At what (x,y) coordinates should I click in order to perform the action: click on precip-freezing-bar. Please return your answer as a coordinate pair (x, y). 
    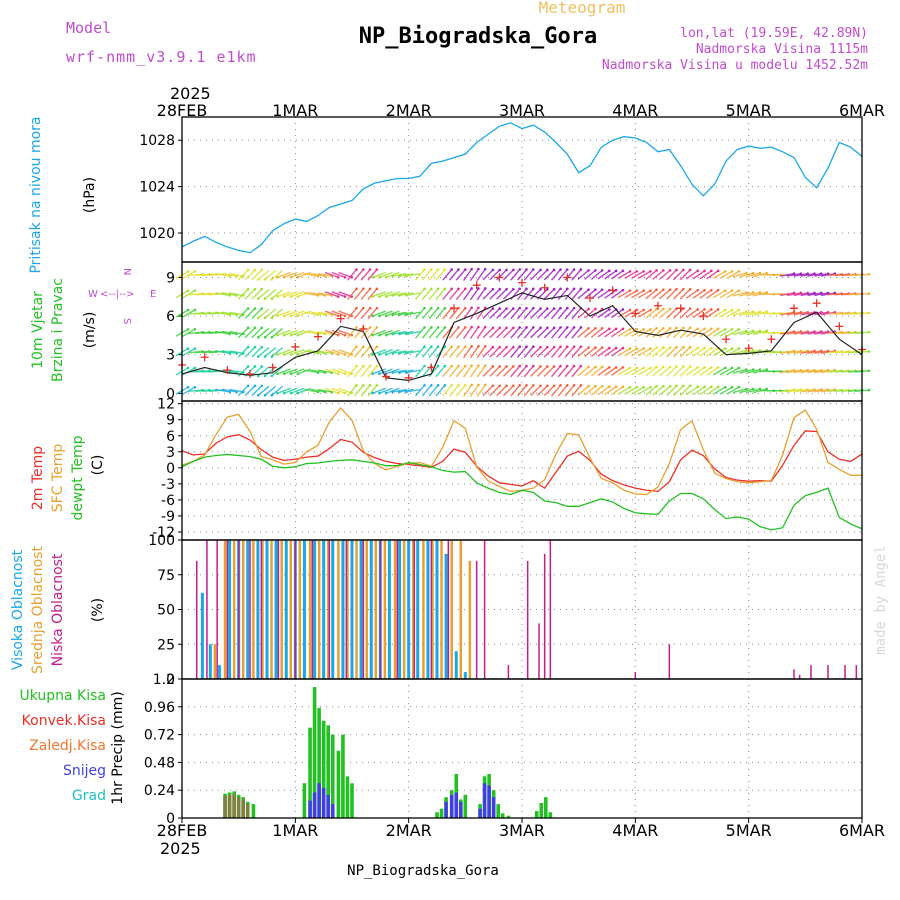
    Looking at the image, I should click on (229, 806).